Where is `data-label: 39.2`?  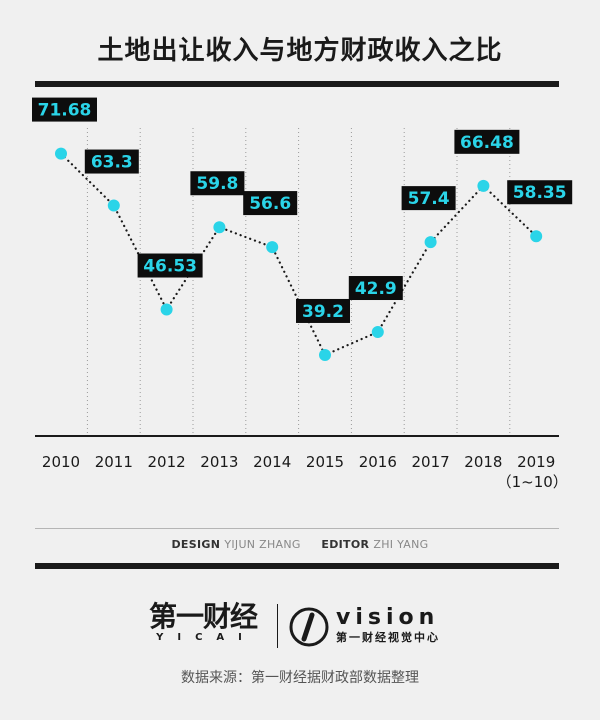 data-label: 39.2 is located at coordinates (323, 312).